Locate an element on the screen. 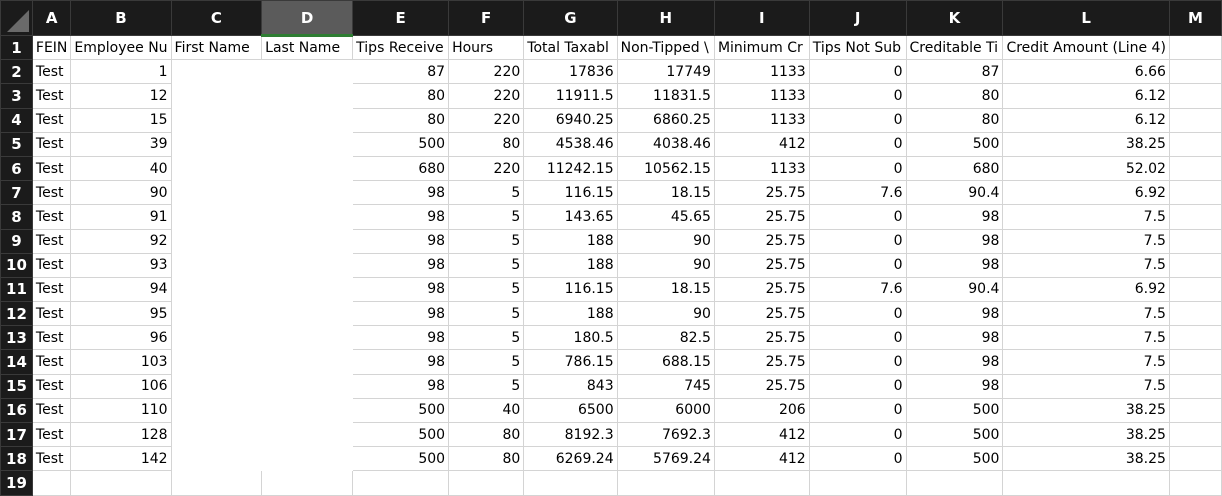 Image resolution: width=1222 pixels, height=496 pixels. cell-i14: 25.75 is located at coordinates (761, 362).